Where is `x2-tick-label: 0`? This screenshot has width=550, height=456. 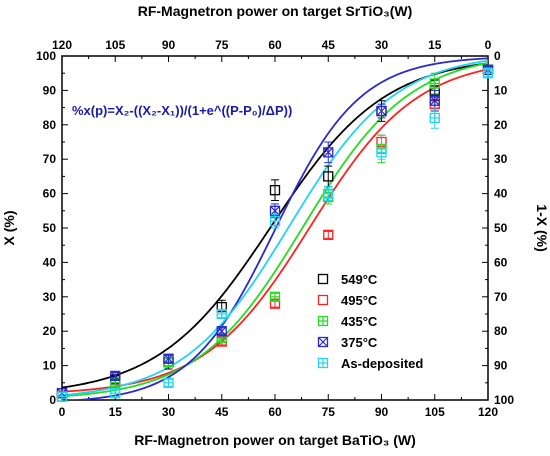 x2-tick-label: 0 is located at coordinates (488, 45).